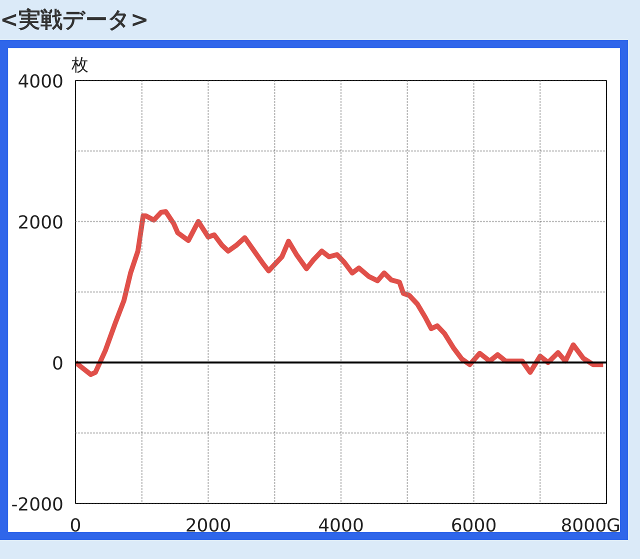 The height and width of the screenshot is (559, 640). I want to click on y-tick-label: 2000, so click(41, 223).